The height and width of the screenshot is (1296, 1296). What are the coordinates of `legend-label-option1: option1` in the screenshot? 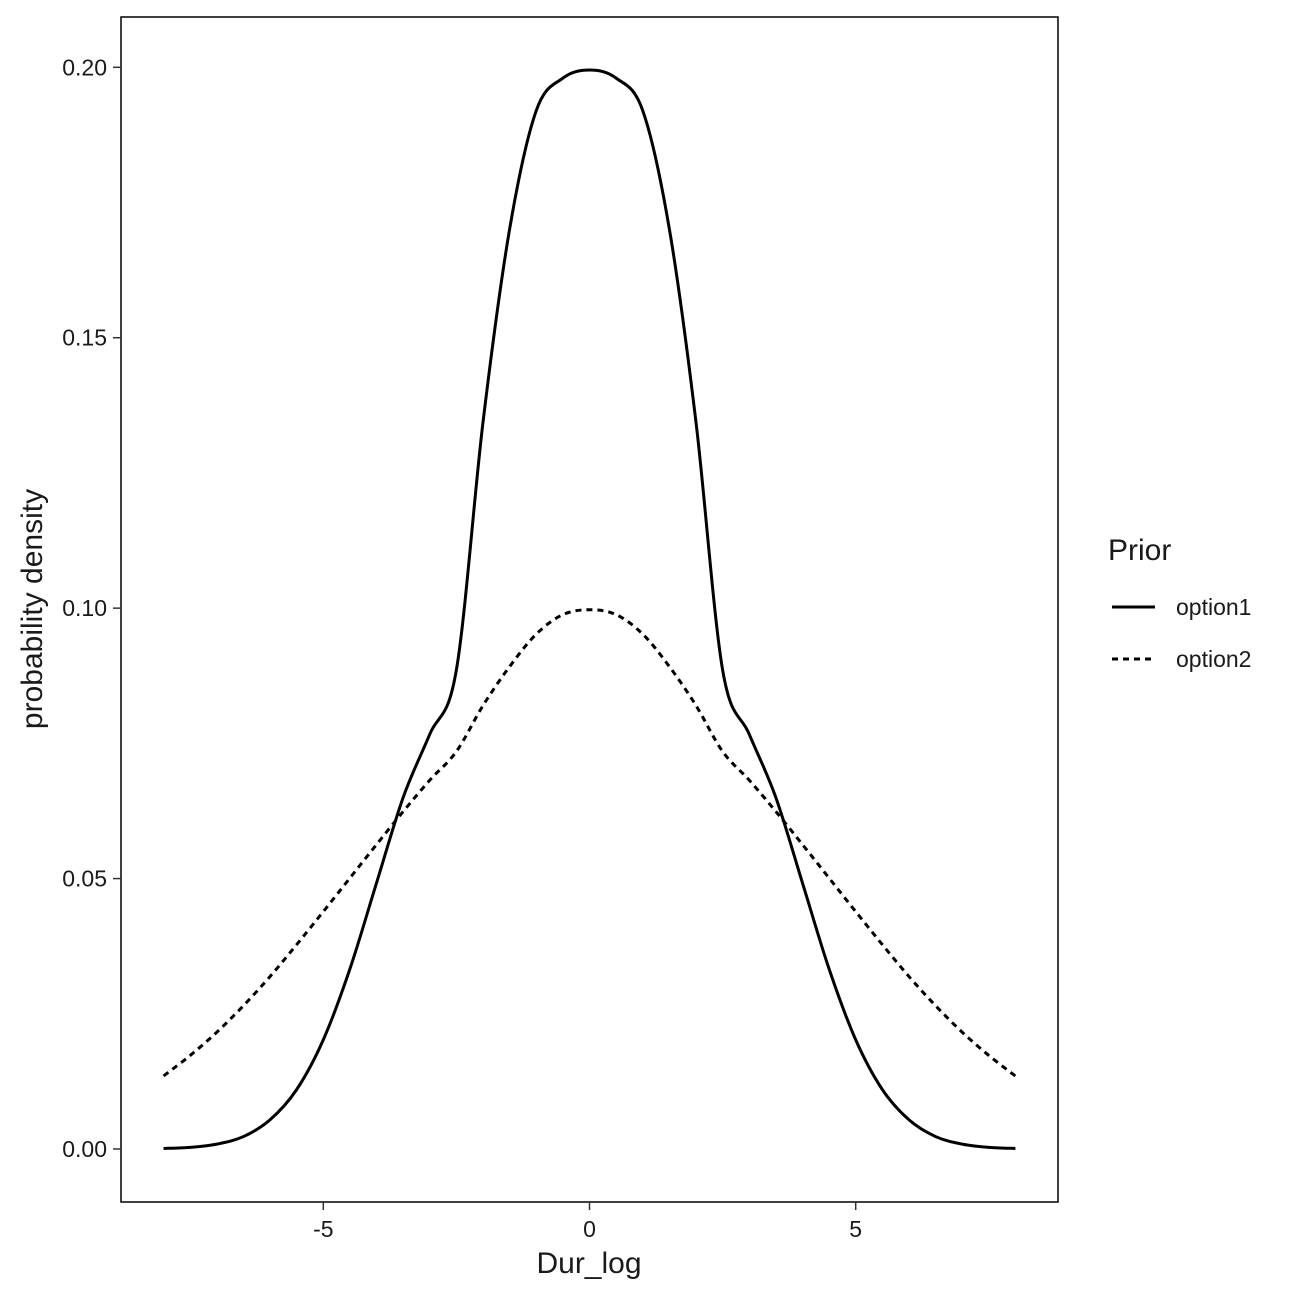 It's located at (1213, 607).